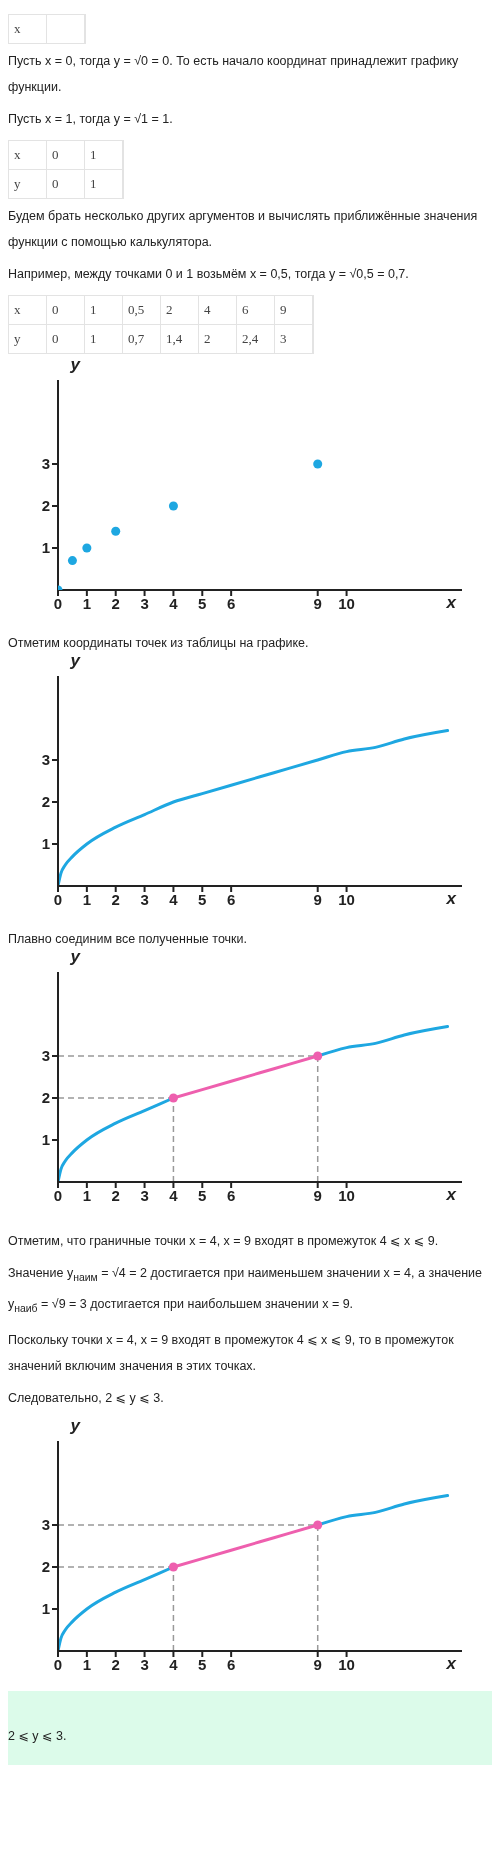 The image size is (500, 1851). What do you see at coordinates (224, 1241) in the screenshot?
I see `text: Отметим, что граничные точки x = 4, x = 9 входят в промежуток 4 ⩽ x ⩽ 9.` at bounding box center [224, 1241].